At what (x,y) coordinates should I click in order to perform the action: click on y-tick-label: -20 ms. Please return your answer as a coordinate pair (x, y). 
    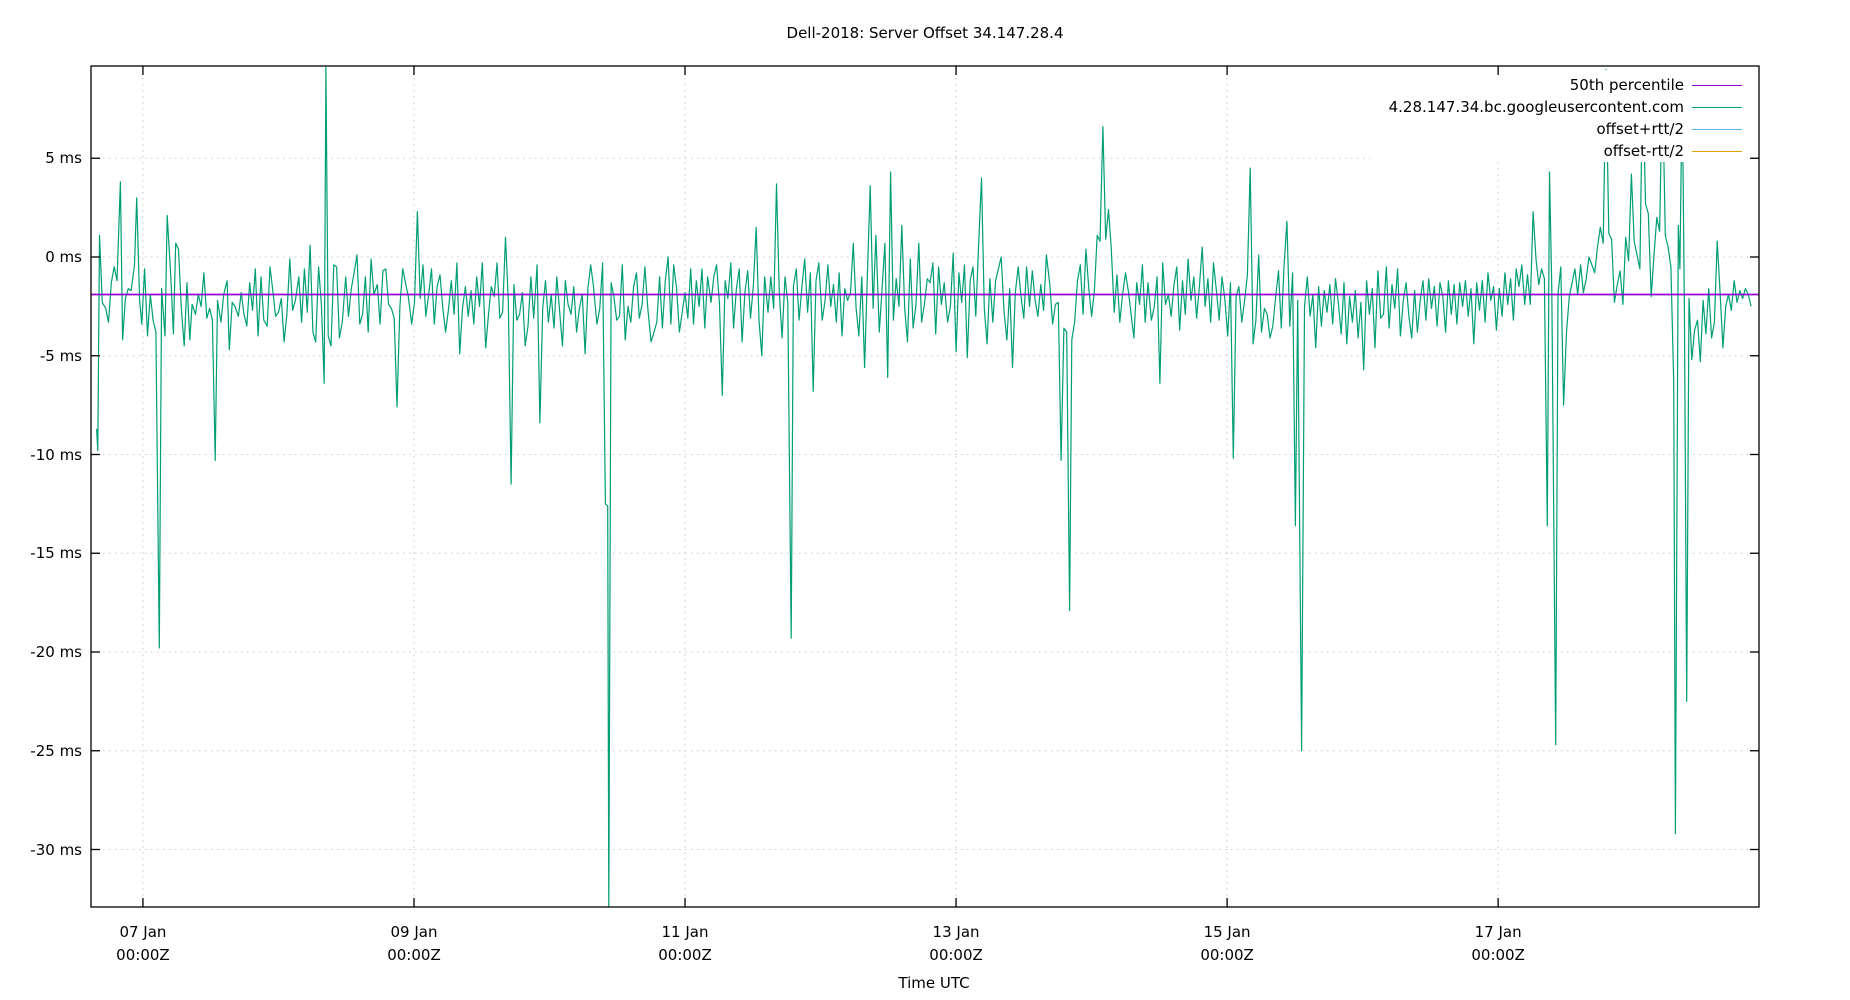
    Looking at the image, I should click on (56, 652).